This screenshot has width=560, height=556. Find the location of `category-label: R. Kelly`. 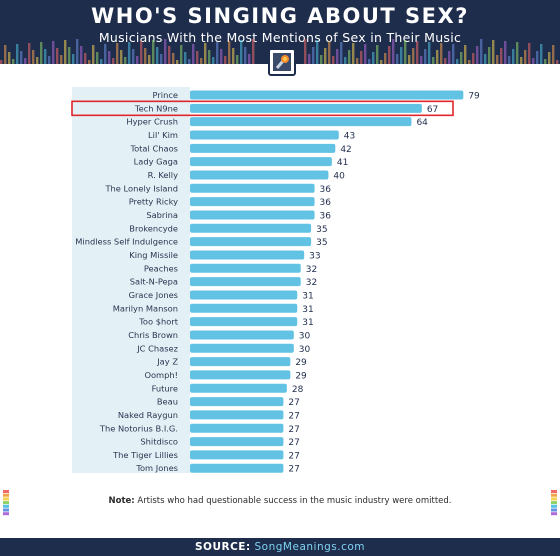

category-label: R. Kelly is located at coordinates (163, 175).